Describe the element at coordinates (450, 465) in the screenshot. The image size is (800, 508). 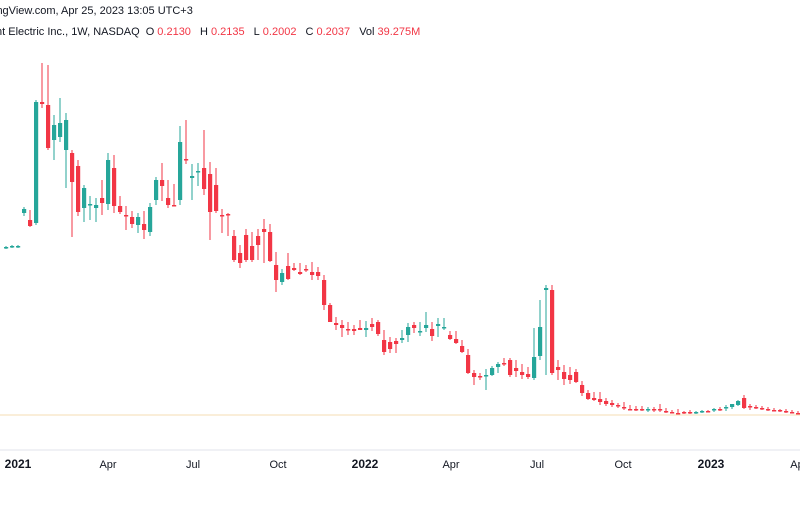
I see `x-tick-label: Apr` at that location.